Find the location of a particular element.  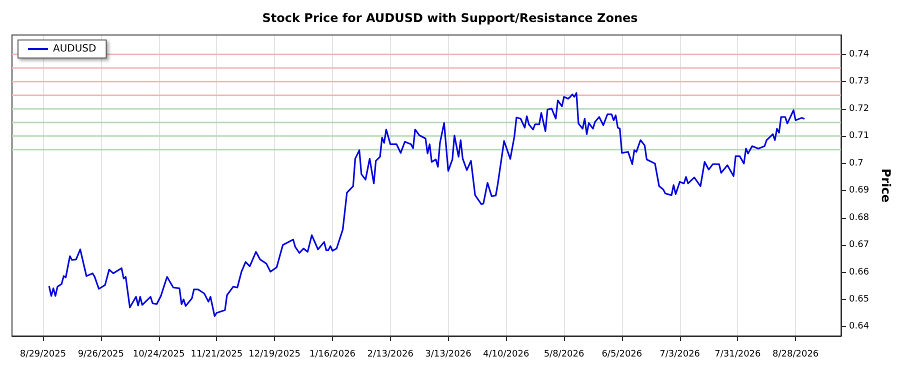

y-axis-title: Price is located at coordinates (886, 185).